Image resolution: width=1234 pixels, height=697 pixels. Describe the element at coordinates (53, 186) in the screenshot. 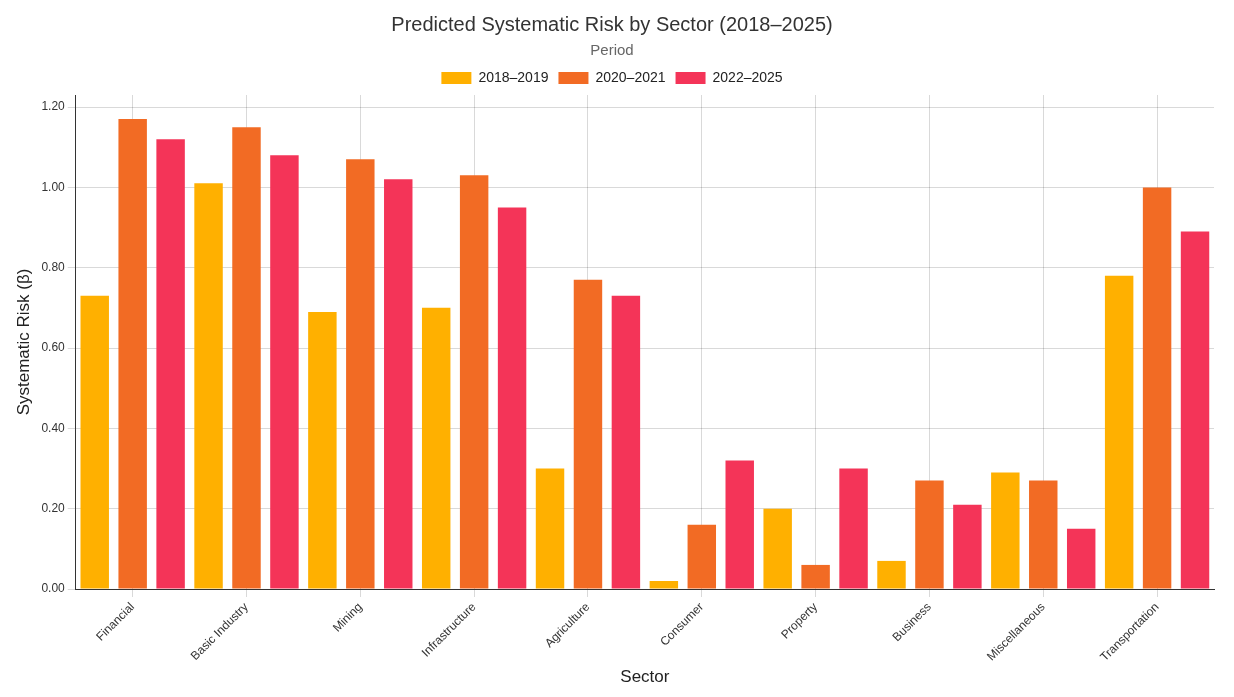

I see `y-tick-label: 1.00` at that location.